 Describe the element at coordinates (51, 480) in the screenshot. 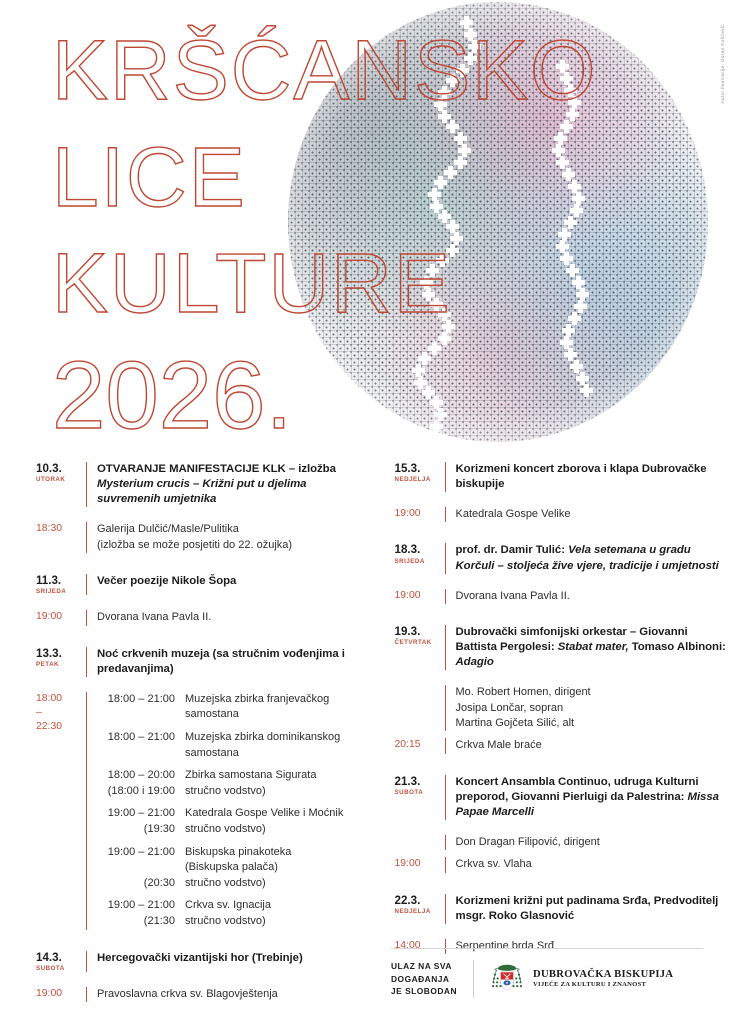

I see `event-weekday: UTORAK` at that location.